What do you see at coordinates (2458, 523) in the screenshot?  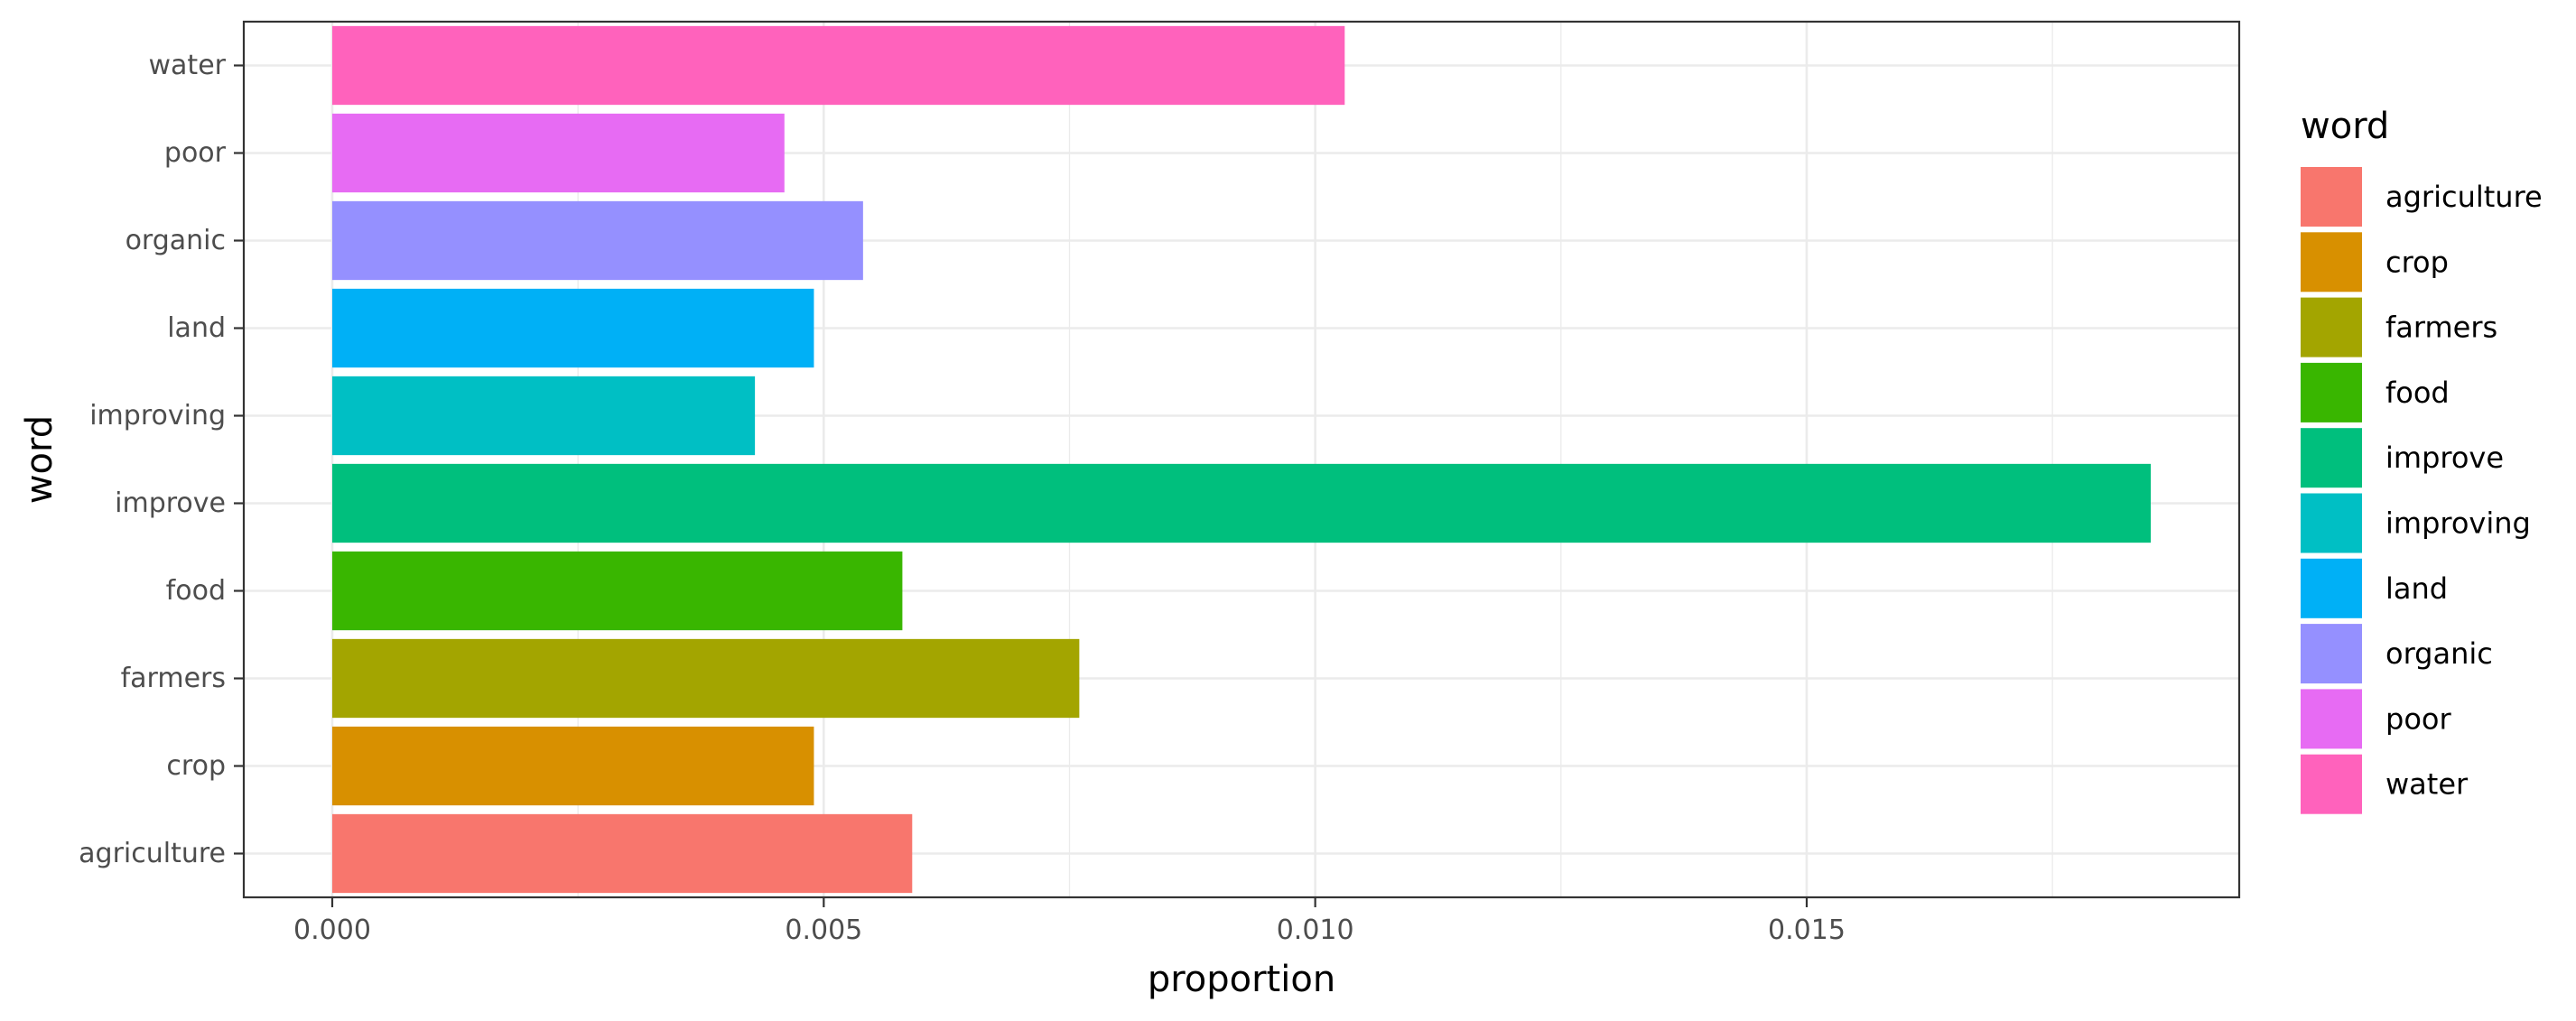 I see `legend-label-improving: improving` at bounding box center [2458, 523].